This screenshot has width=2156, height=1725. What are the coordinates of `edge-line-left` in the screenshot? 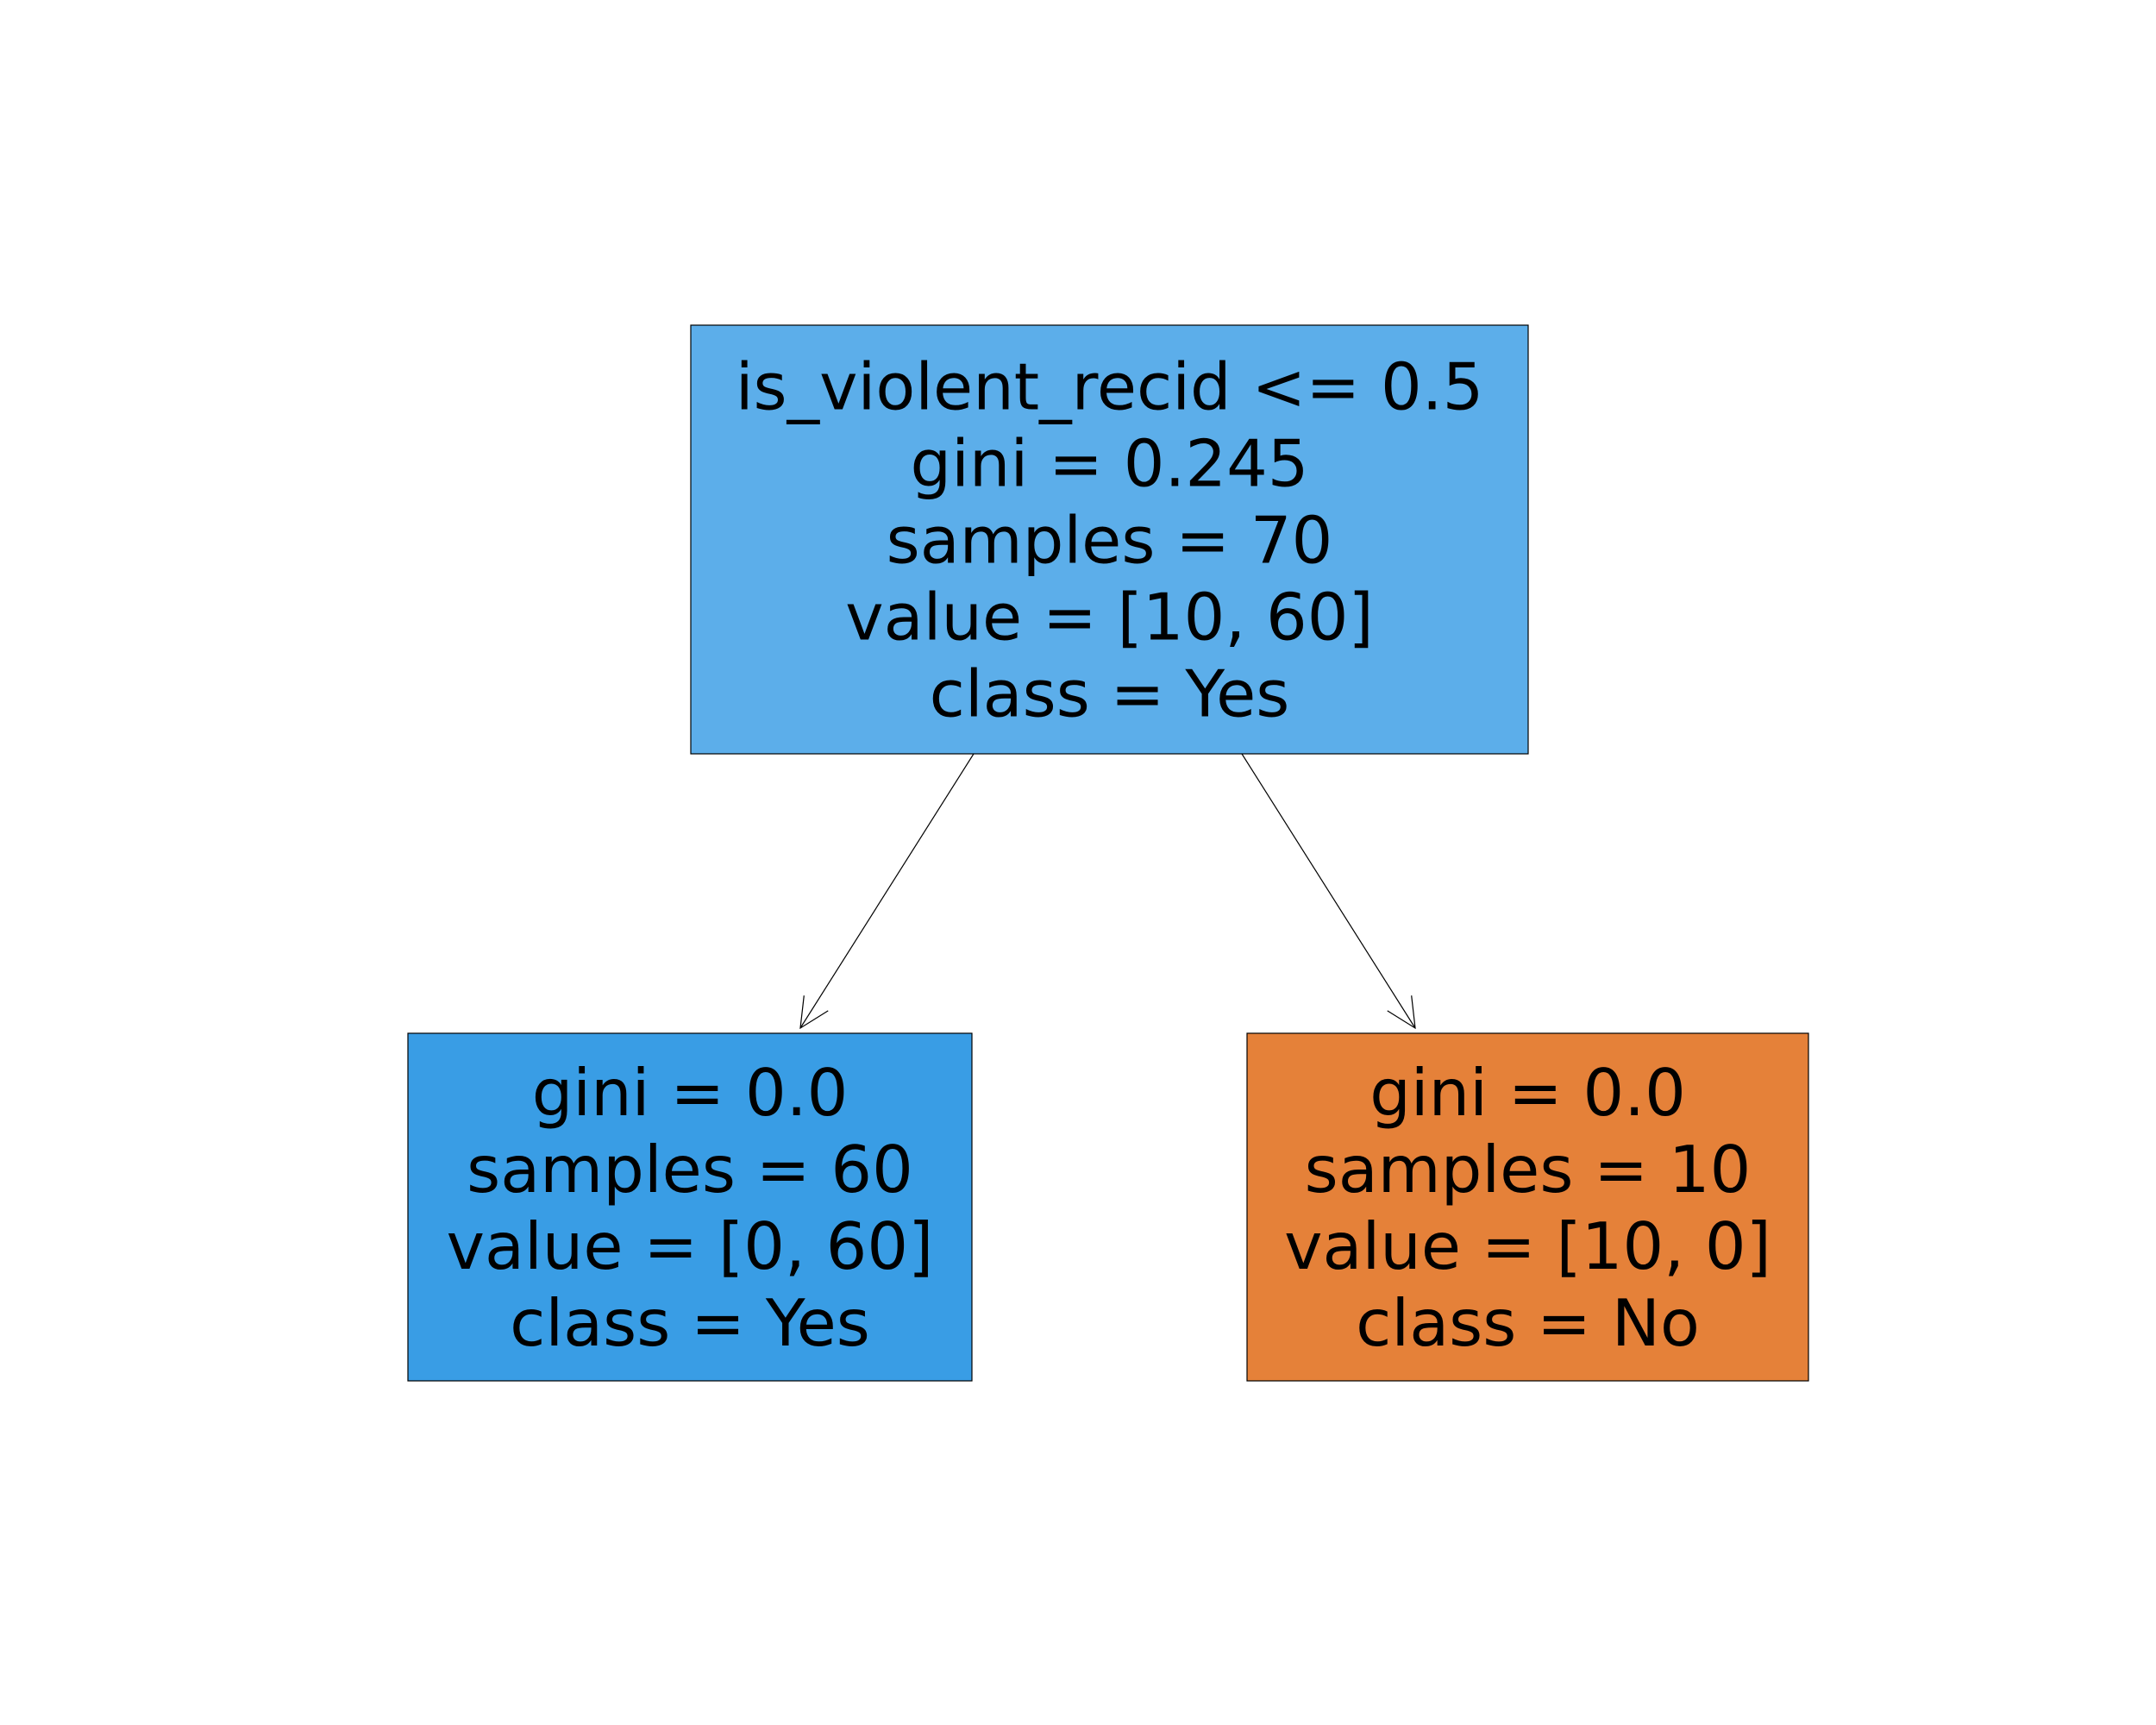 It's located at (887, 891).